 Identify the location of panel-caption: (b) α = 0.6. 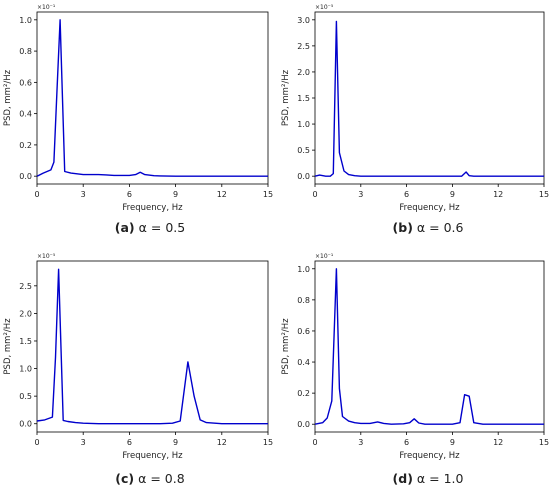
(428, 227).